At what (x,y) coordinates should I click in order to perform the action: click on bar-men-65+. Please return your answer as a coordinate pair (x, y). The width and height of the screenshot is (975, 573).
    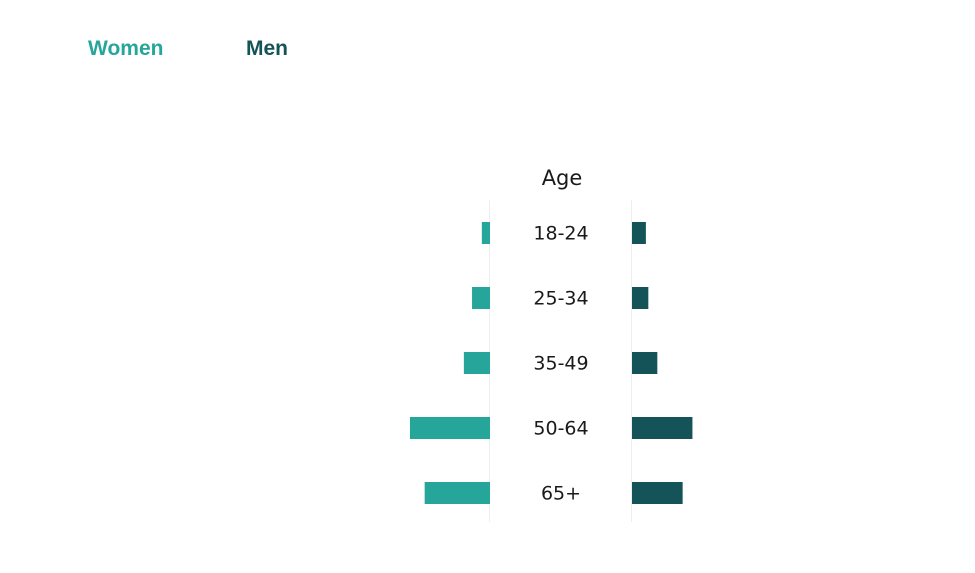
    Looking at the image, I should click on (657, 493).